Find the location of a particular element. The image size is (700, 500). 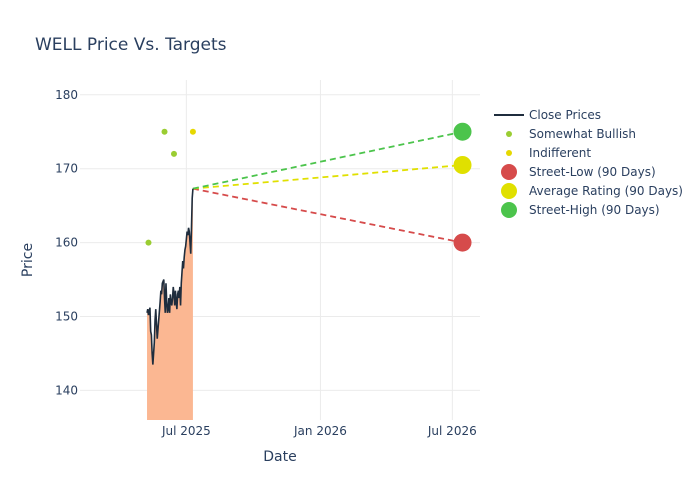

legend-item-label: Somewhat Bullish is located at coordinates (582, 134).